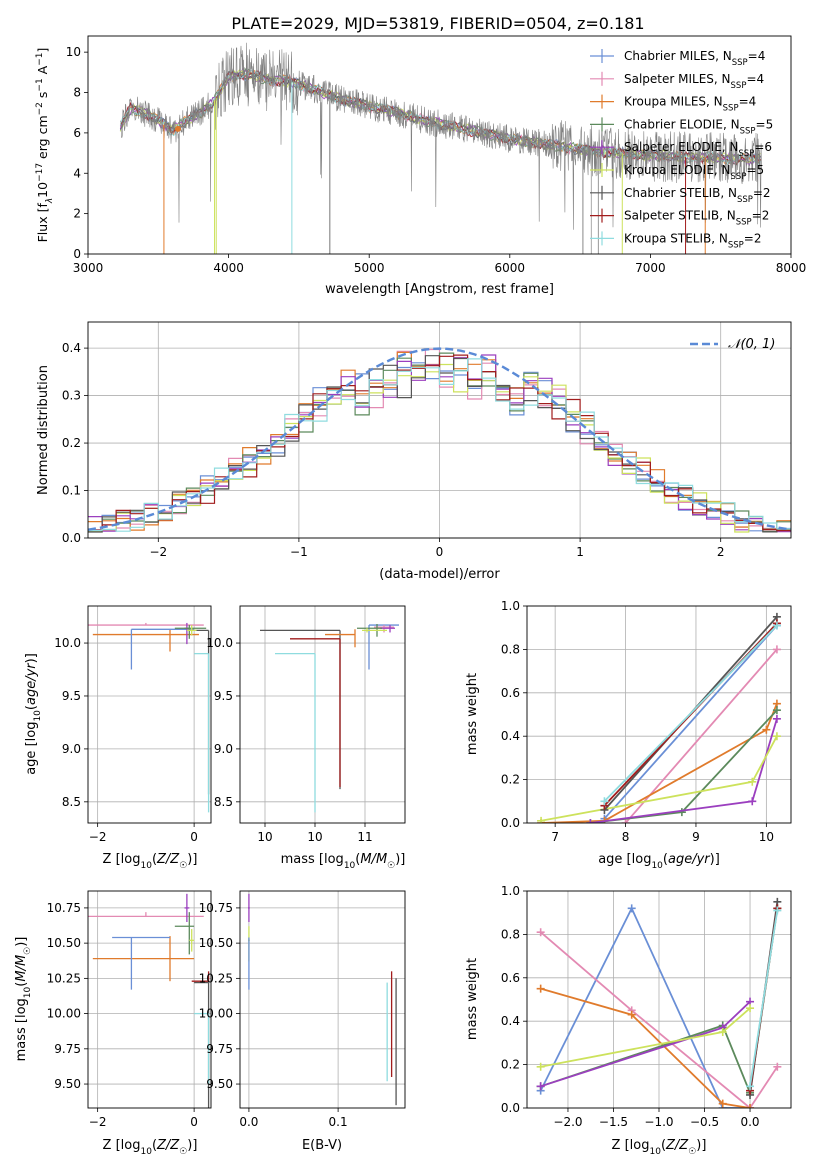 This screenshot has height=1170, width=819. Describe the element at coordinates (677, 79) in the screenshot. I see `legend-text: Salpeter MILES, N` at that location.